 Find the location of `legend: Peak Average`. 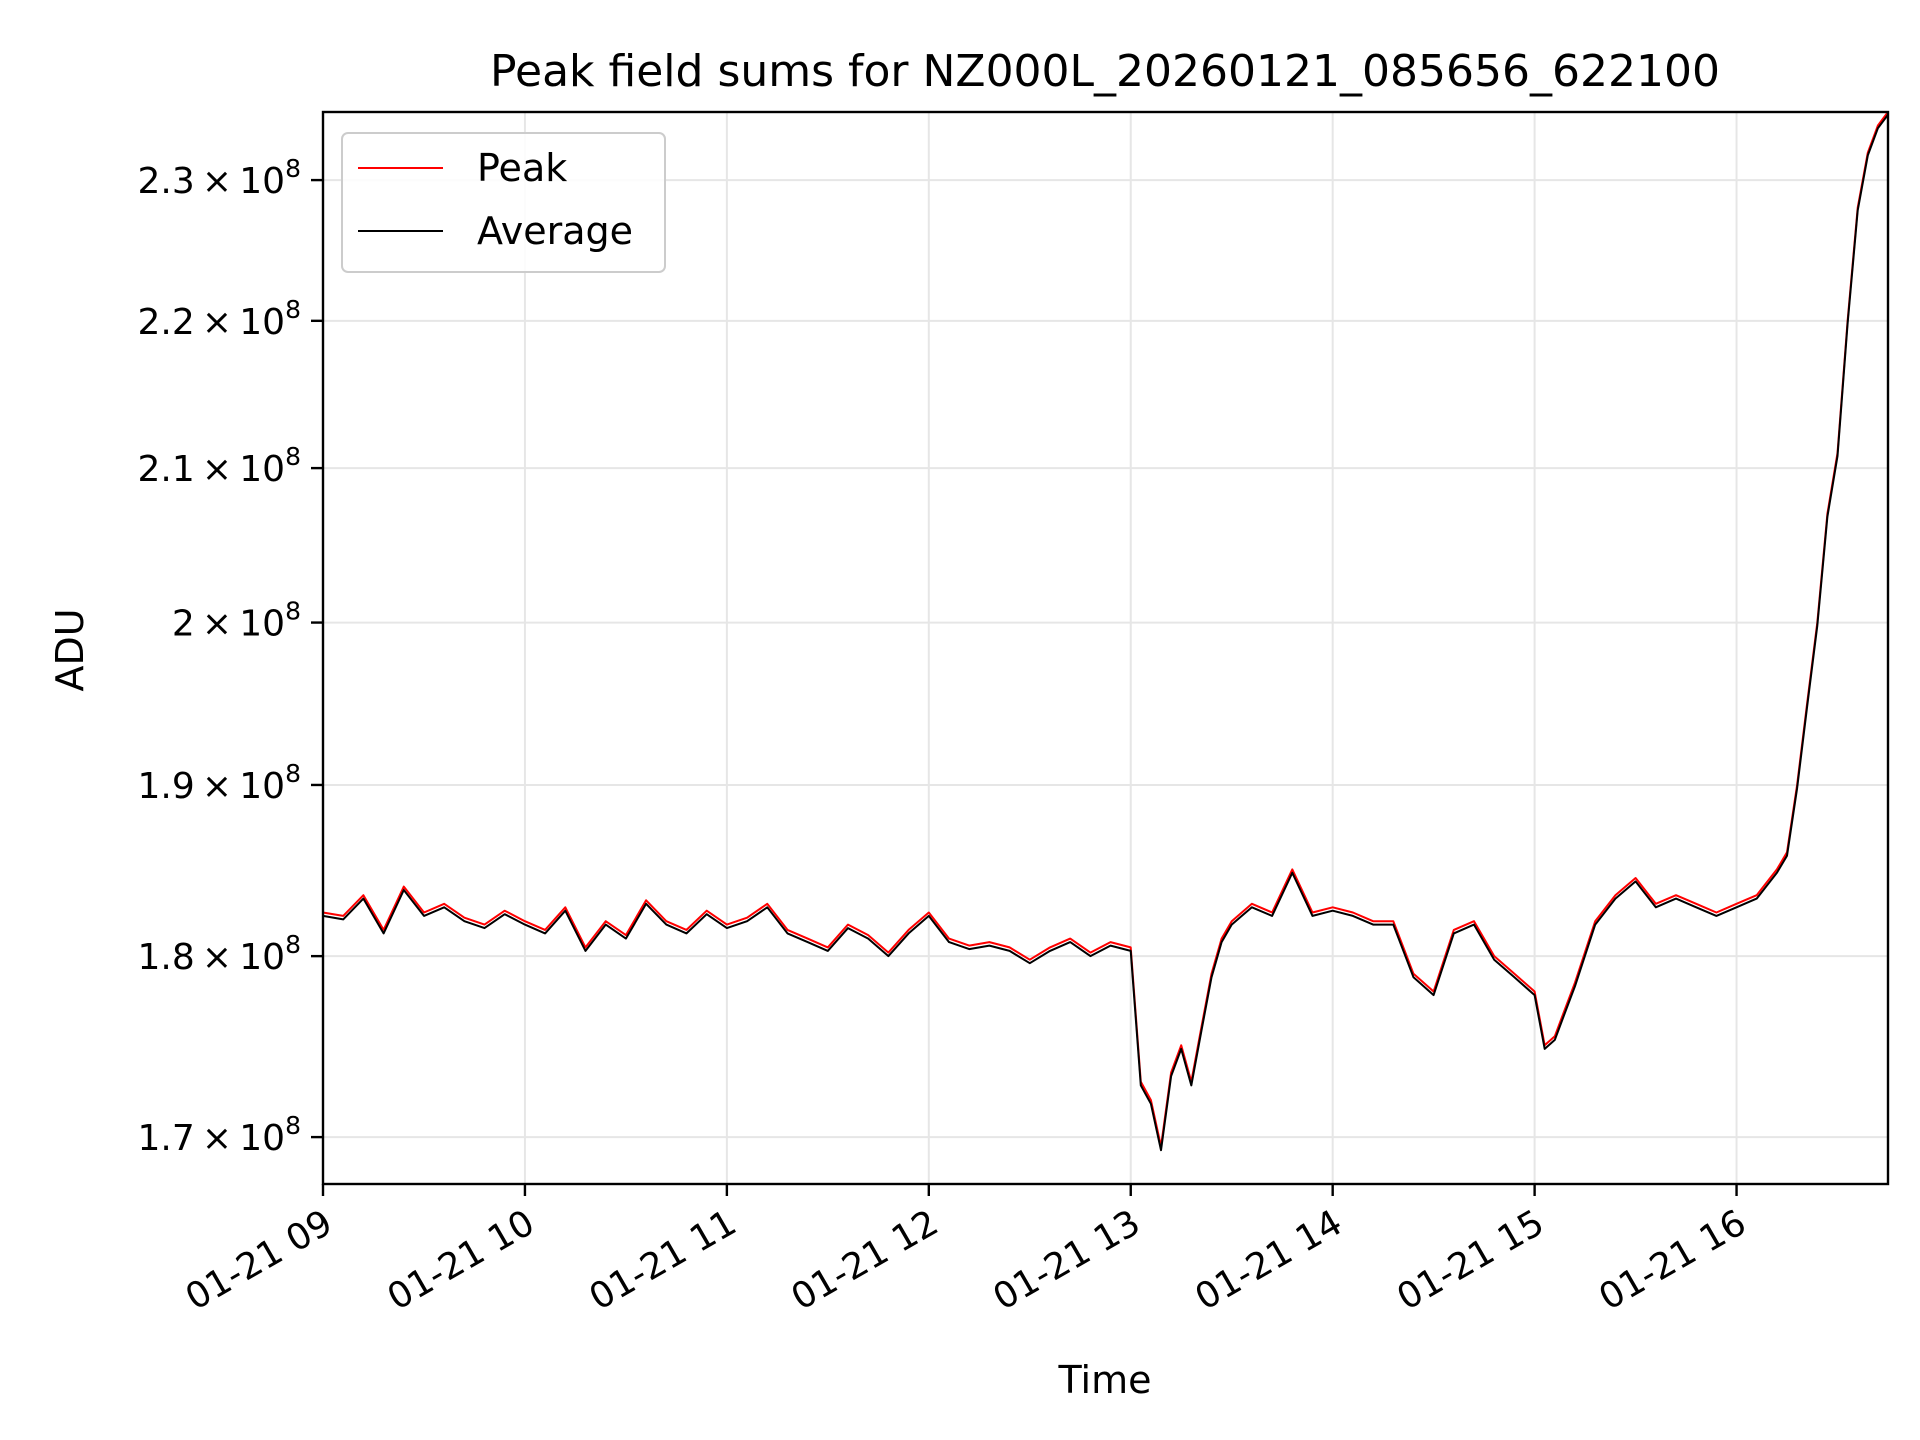

legend: Peak Average is located at coordinates (503, 202).